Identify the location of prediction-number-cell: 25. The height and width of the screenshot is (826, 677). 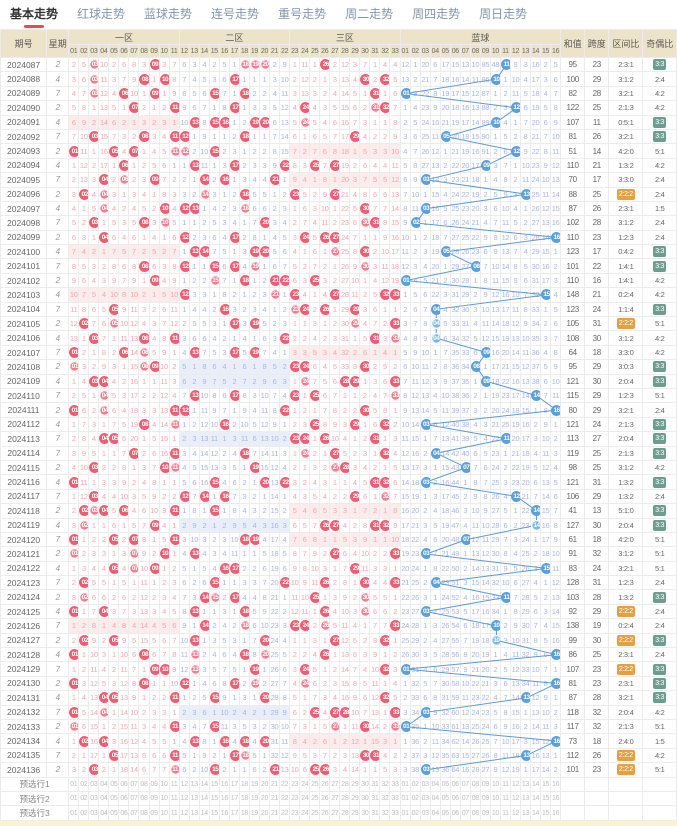
(315, 784).